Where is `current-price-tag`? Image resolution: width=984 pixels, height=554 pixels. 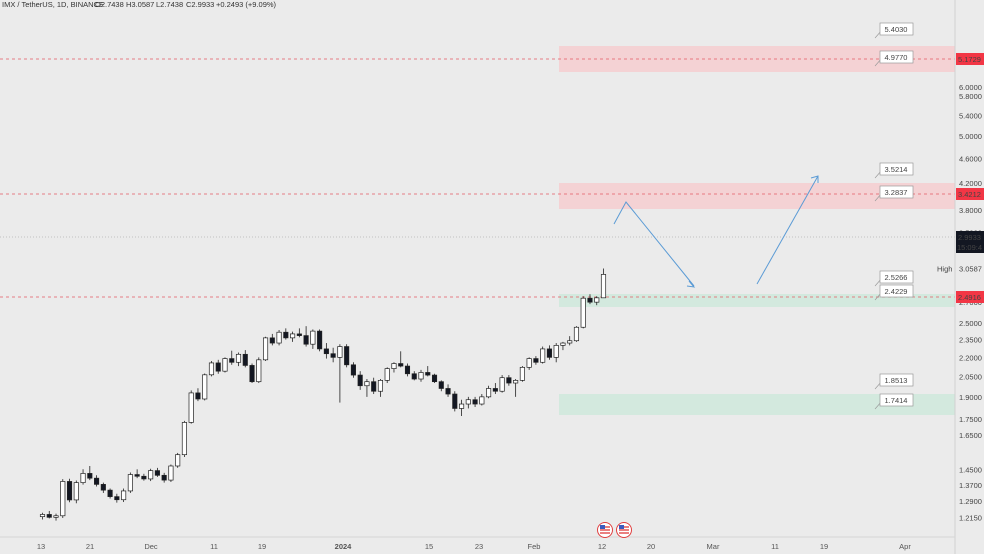
current-price-tag is located at coordinates (970, 242).